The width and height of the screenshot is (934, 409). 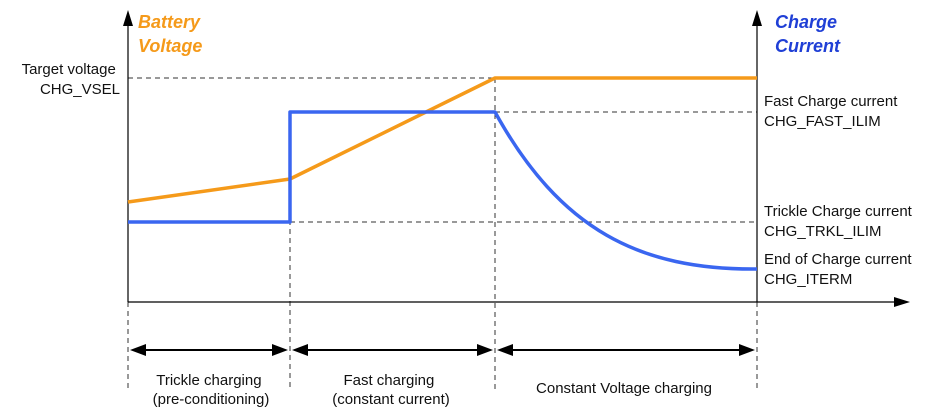 I want to click on x-axis-arrow, so click(x=902, y=302).